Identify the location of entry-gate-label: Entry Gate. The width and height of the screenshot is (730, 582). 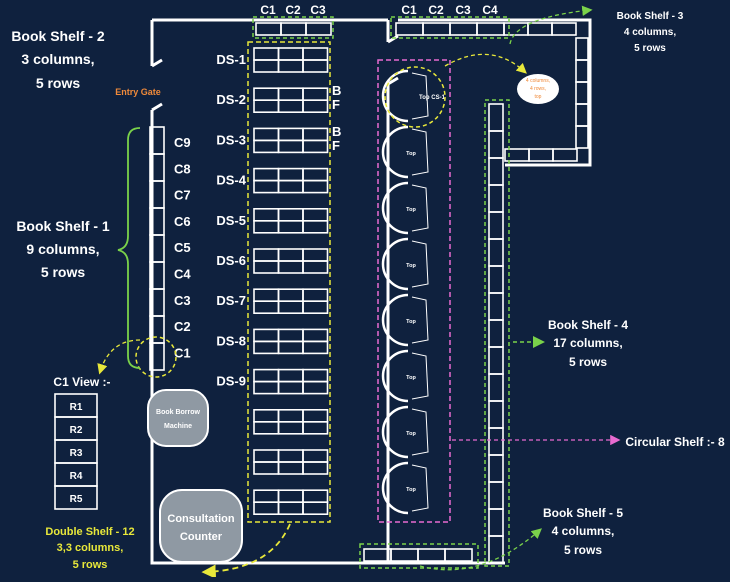
(138, 92).